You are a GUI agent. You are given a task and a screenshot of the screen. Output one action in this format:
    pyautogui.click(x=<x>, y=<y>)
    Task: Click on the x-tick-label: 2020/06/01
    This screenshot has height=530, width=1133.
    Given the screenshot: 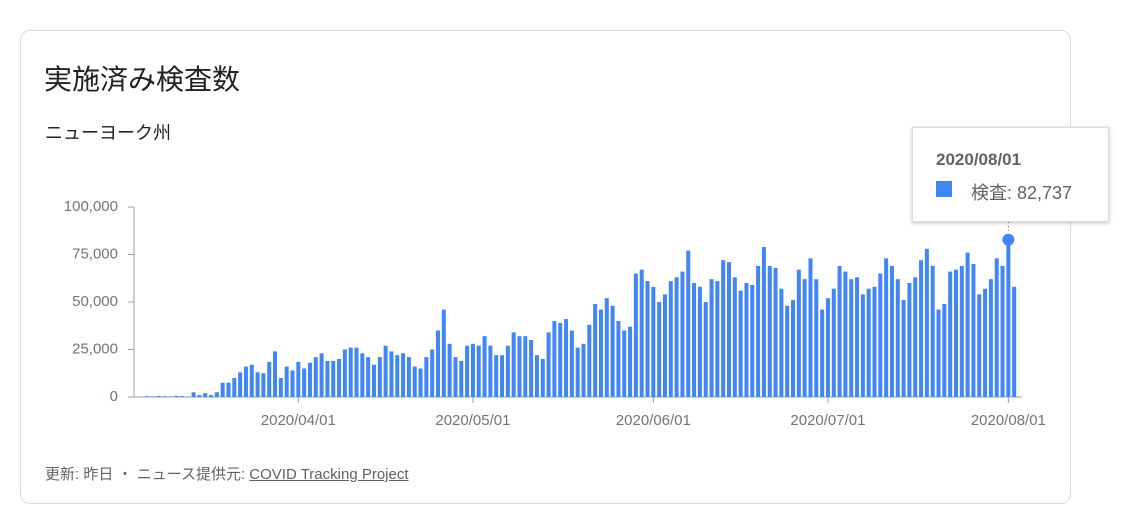 What is the action you would take?
    pyautogui.click(x=653, y=420)
    